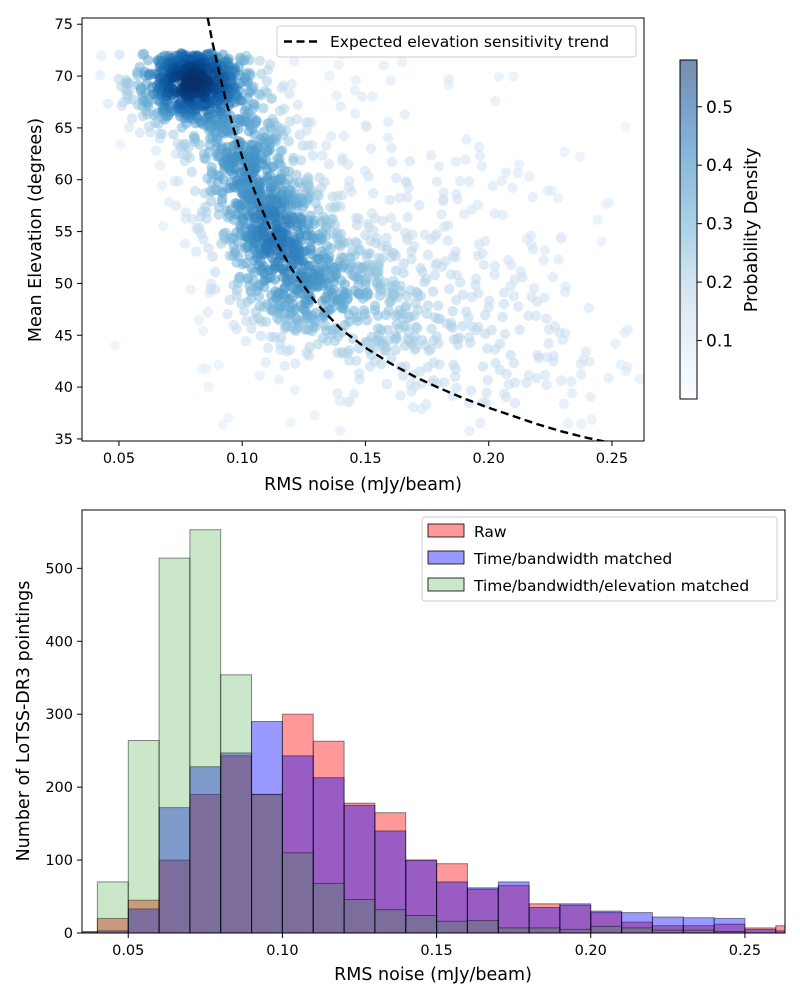 This screenshot has width=800, height=1000. What do you see at coordinates (282, 951) in the screenshot?
I see `histogram-x-tick-label: 0.10` at bounding box center [282, 951].